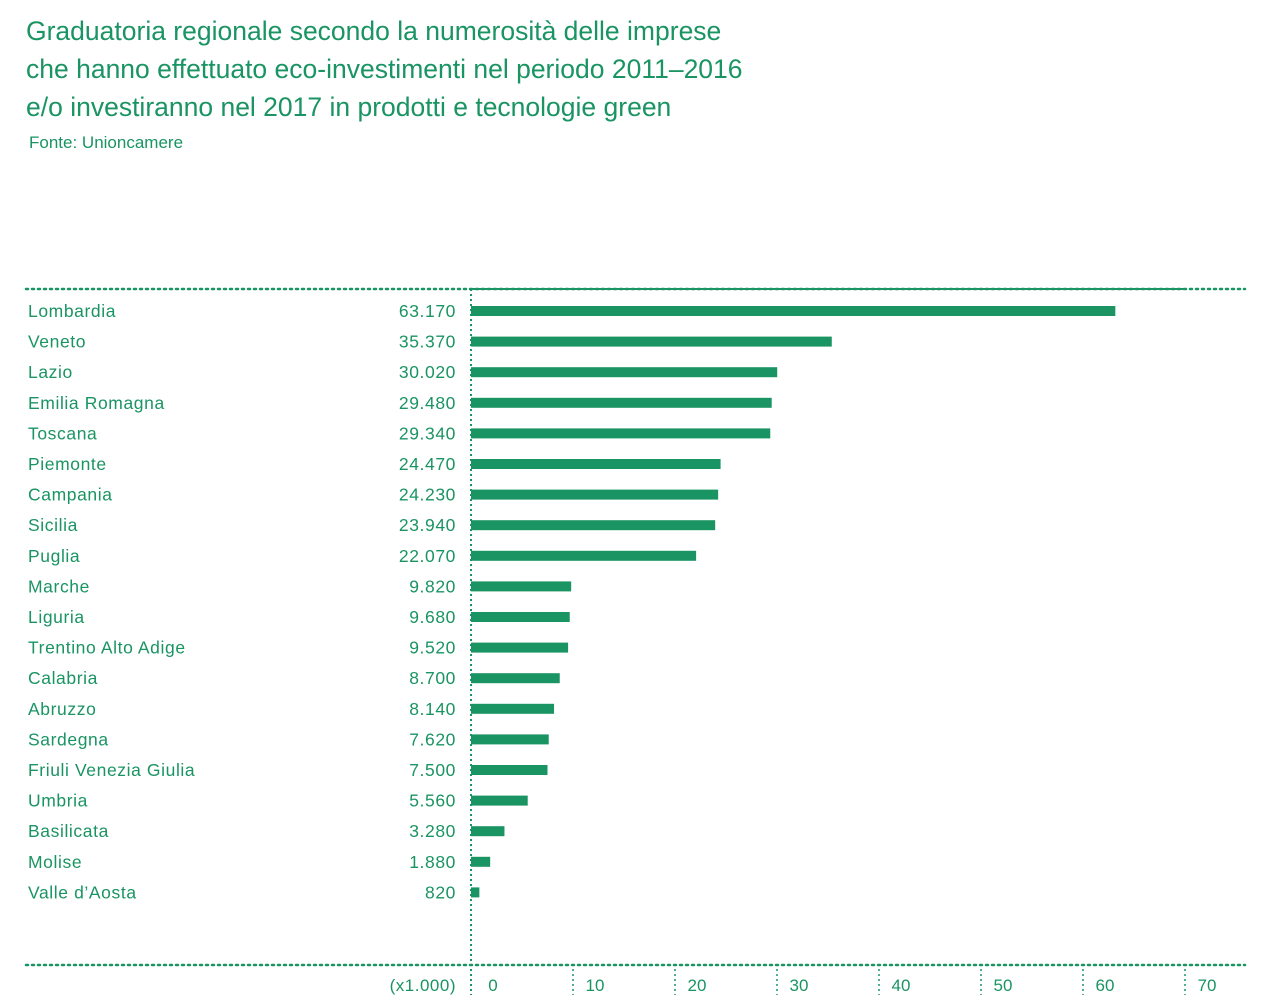 Image resolution: width=1265 pixels, height=997 pixels. I want to click on value-label: 8.140, so click(432, 709).